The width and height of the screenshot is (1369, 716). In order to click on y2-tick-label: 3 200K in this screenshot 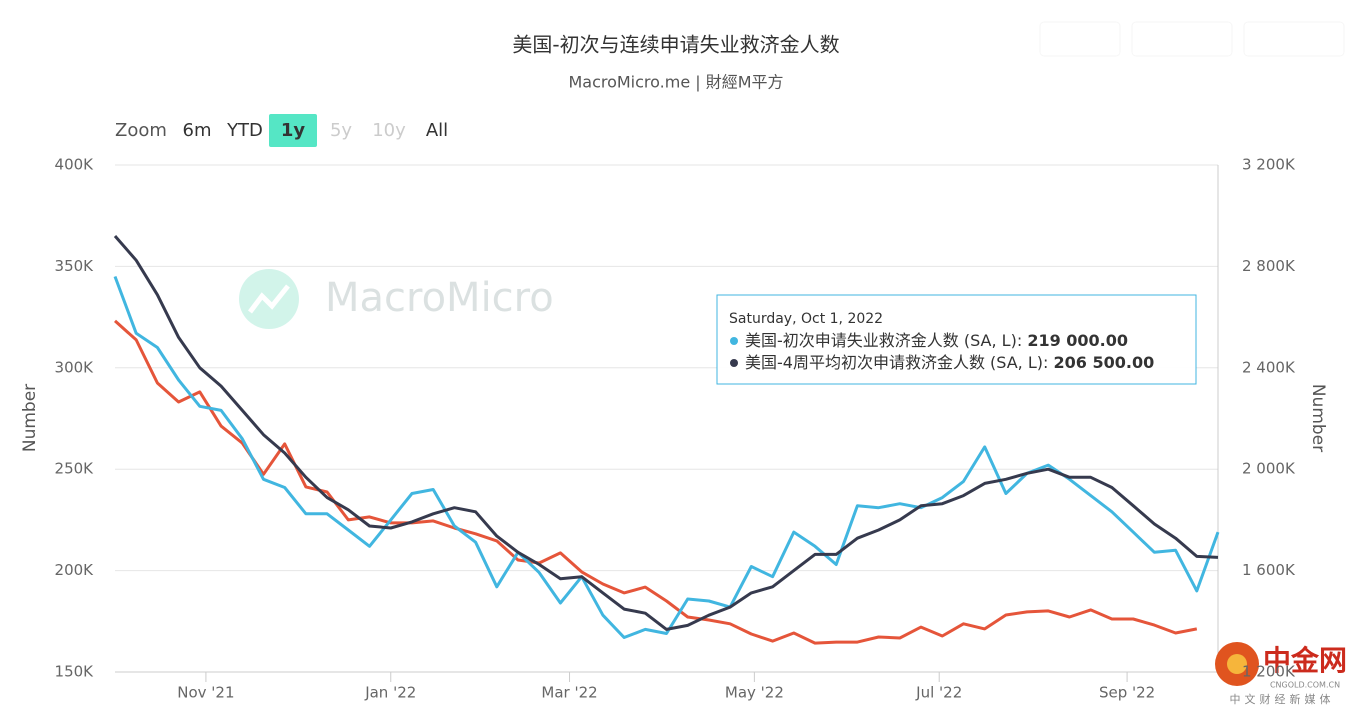, I will do `click(1269, 165)`.